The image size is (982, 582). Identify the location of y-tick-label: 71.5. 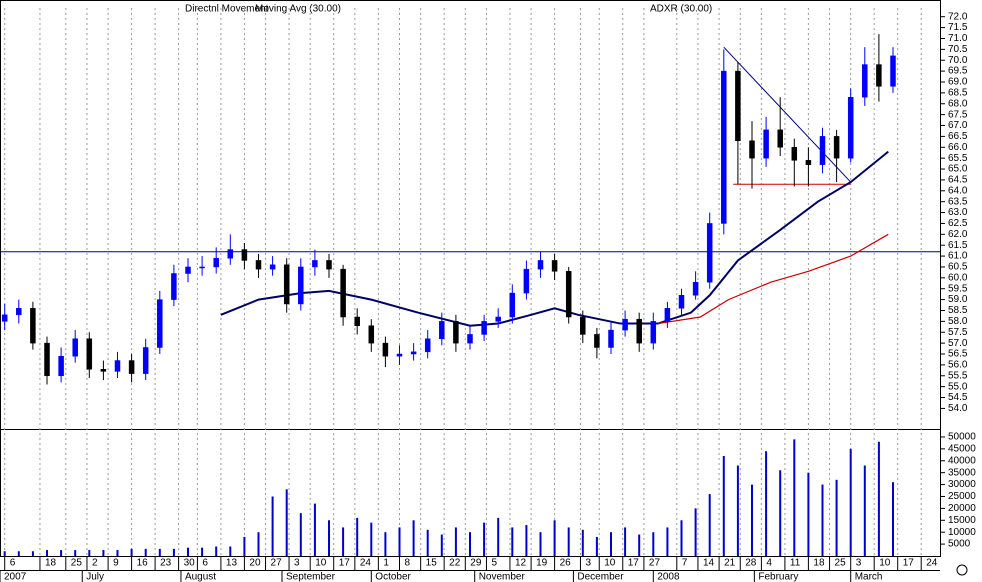
(958, 27).